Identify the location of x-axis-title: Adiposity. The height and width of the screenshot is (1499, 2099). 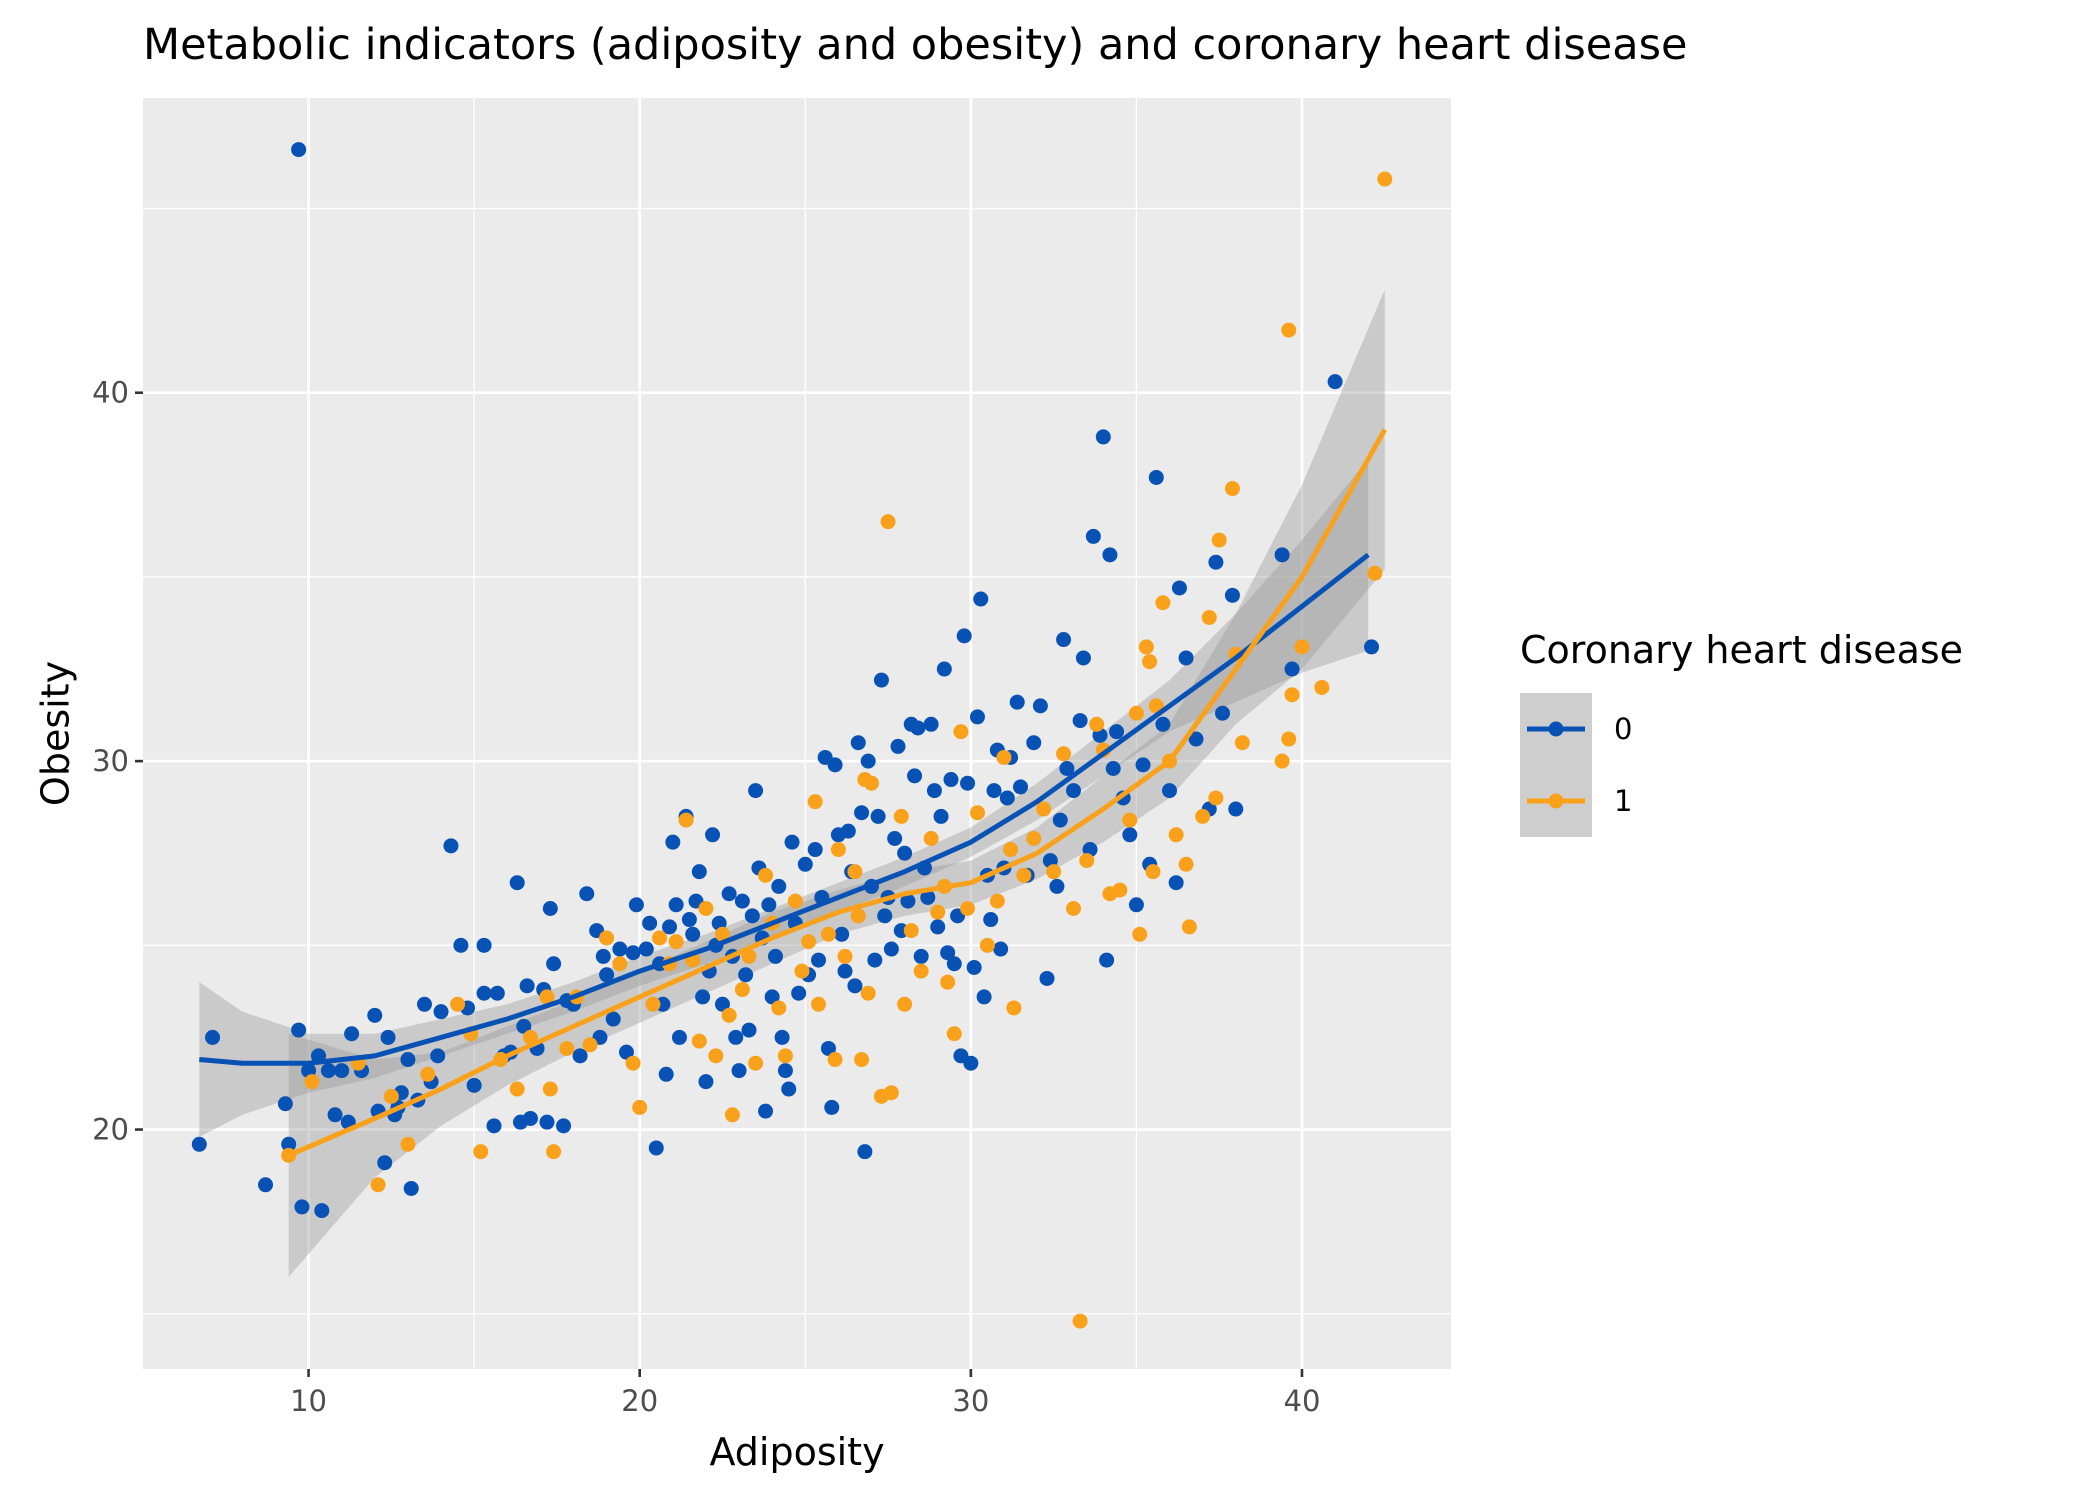
(796, 1452).